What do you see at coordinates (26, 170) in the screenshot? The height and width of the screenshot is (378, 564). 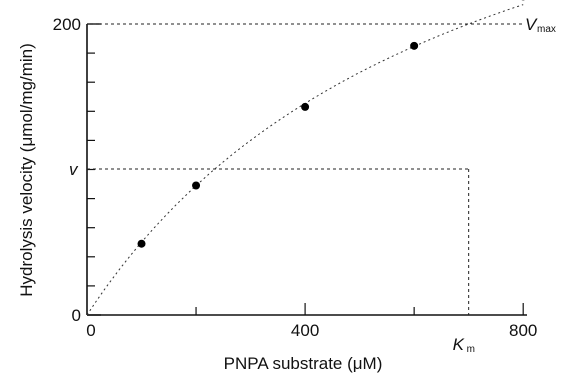 I see `y-axis-label: Hydrolysis velocity (μmol/mg/min)` at bounding box center [26, 170].